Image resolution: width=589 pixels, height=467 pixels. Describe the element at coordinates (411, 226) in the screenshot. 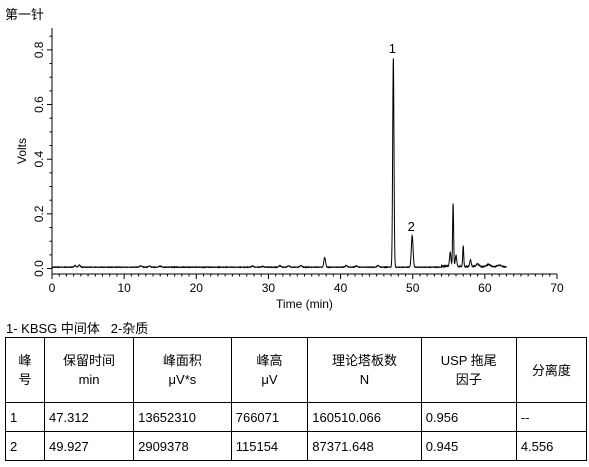

I see `peak-label: 2` at that location.